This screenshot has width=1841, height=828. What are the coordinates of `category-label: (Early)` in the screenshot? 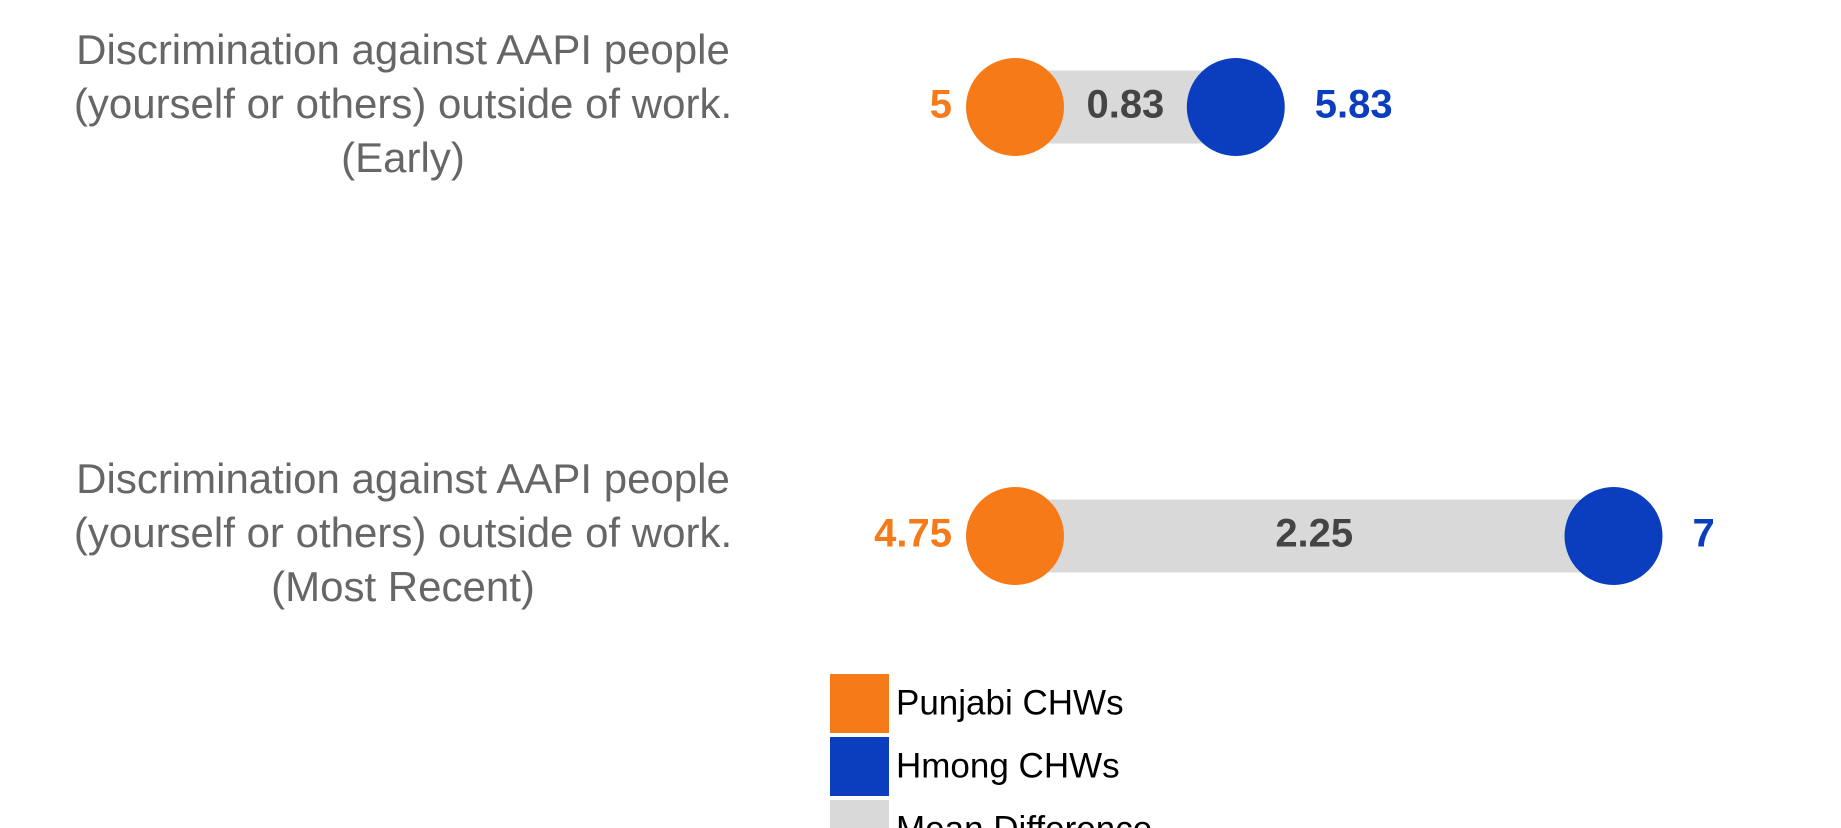 It's located at (403, 157).